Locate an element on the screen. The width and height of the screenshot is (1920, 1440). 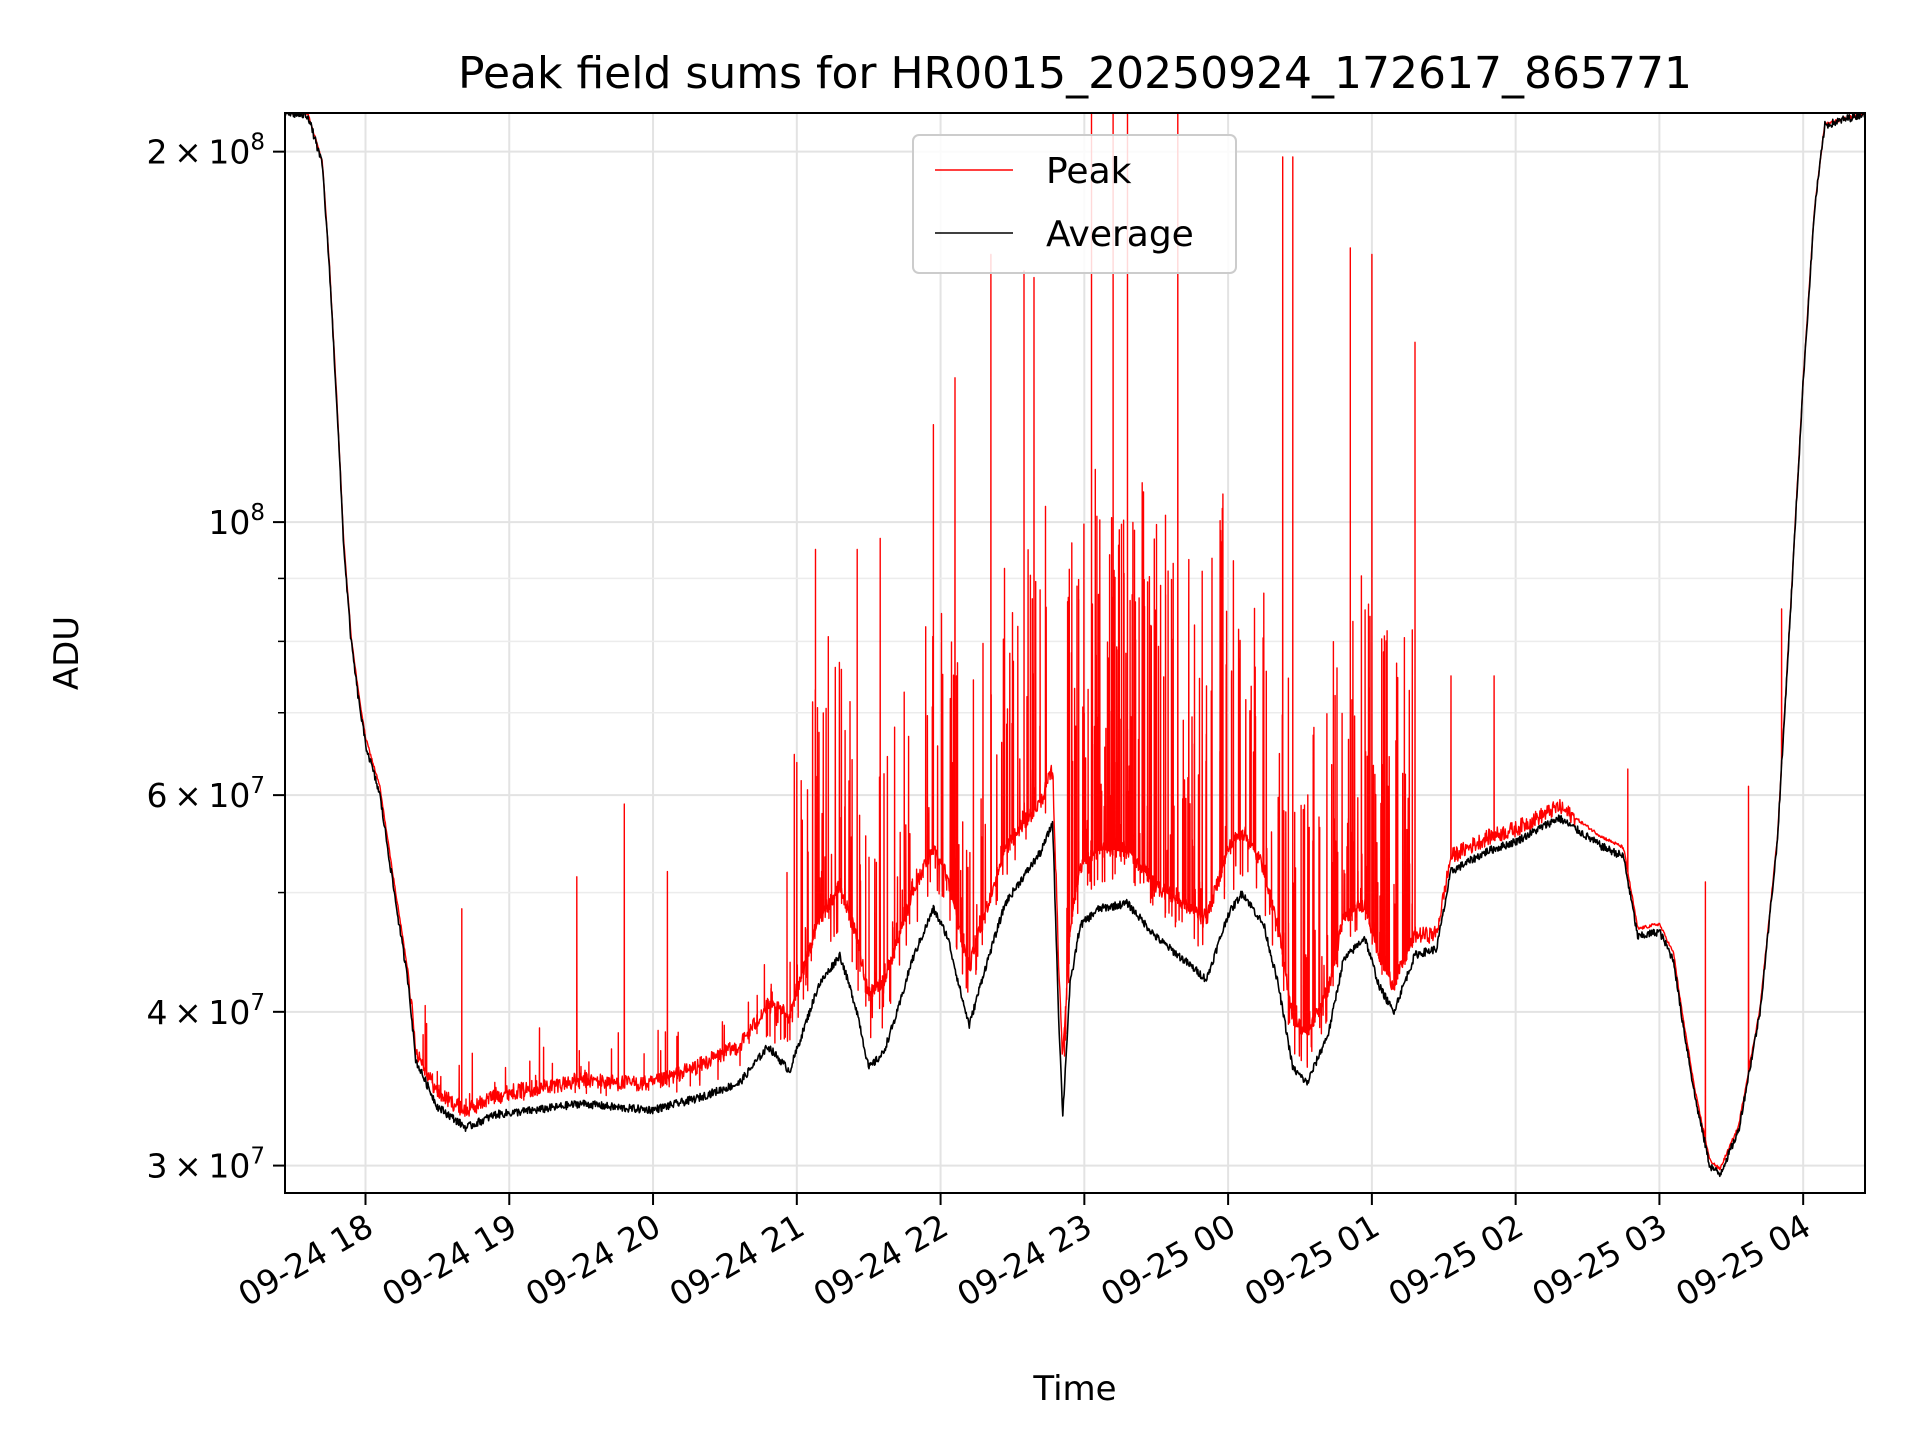
legend-label-peak: Peak is located at coordinates (1089, 171).